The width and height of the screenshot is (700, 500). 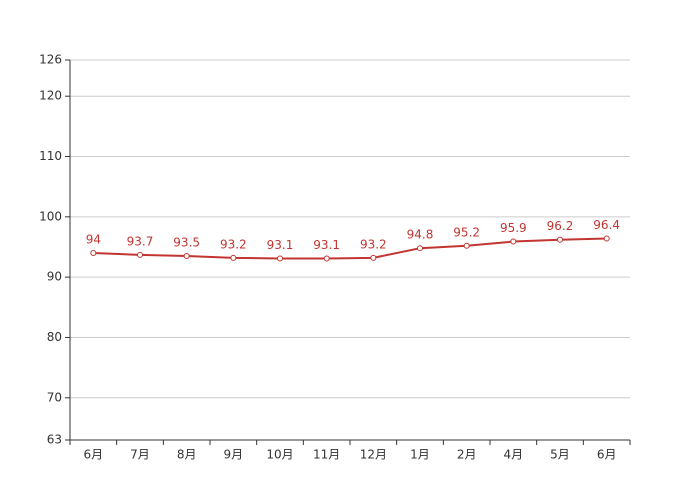 I want to click on y-tick-label: 80, so click(x=54, y=337).